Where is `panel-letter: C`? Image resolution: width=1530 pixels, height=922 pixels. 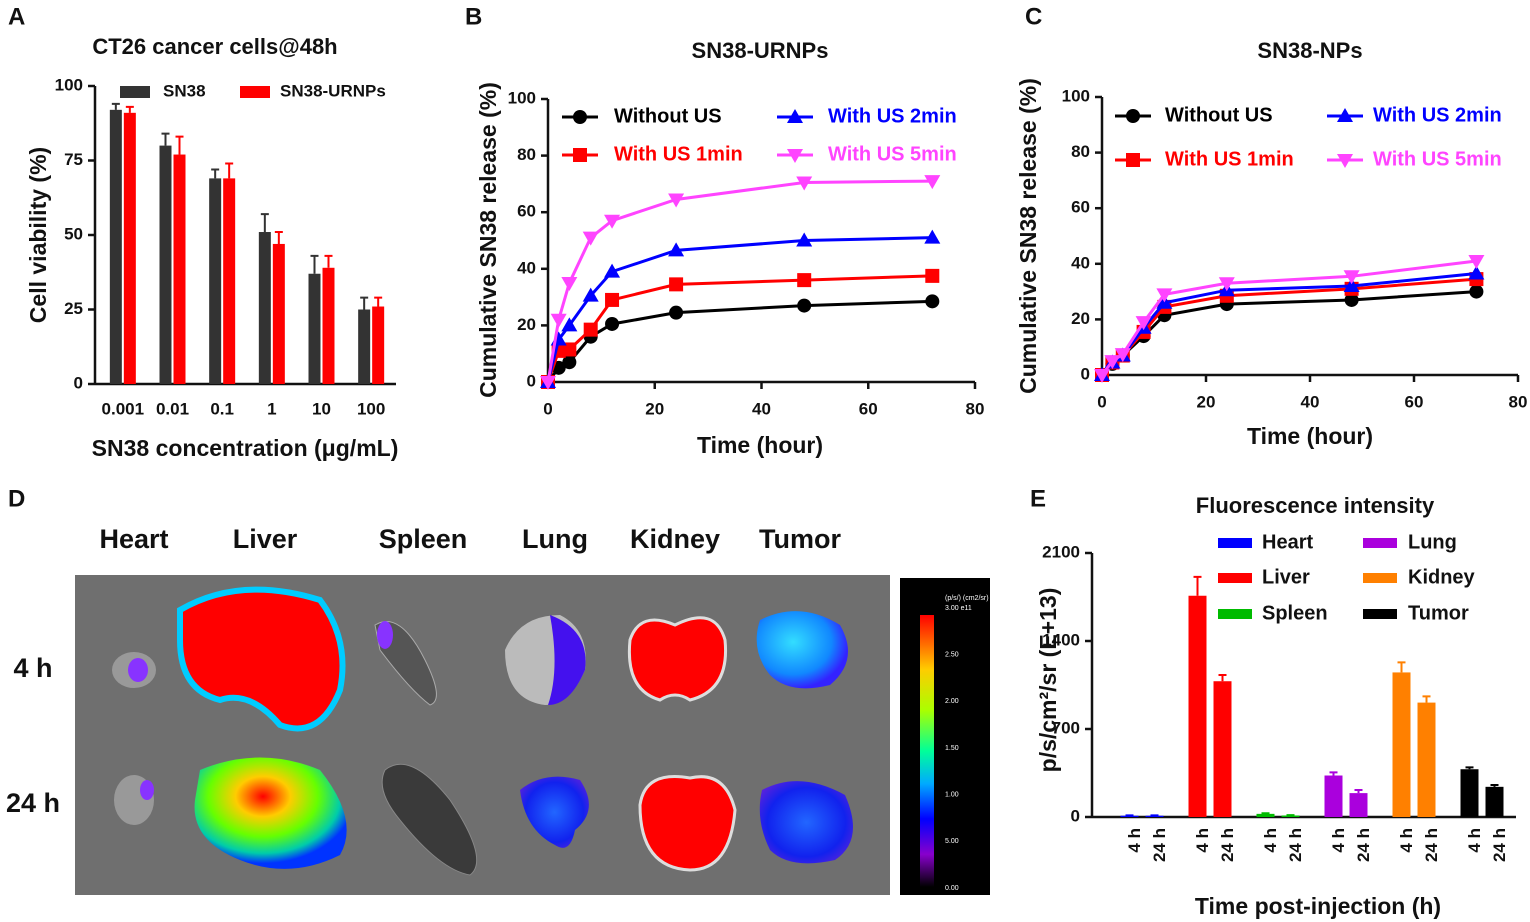
panel-letter: C is located at coordinates (1033, 16).